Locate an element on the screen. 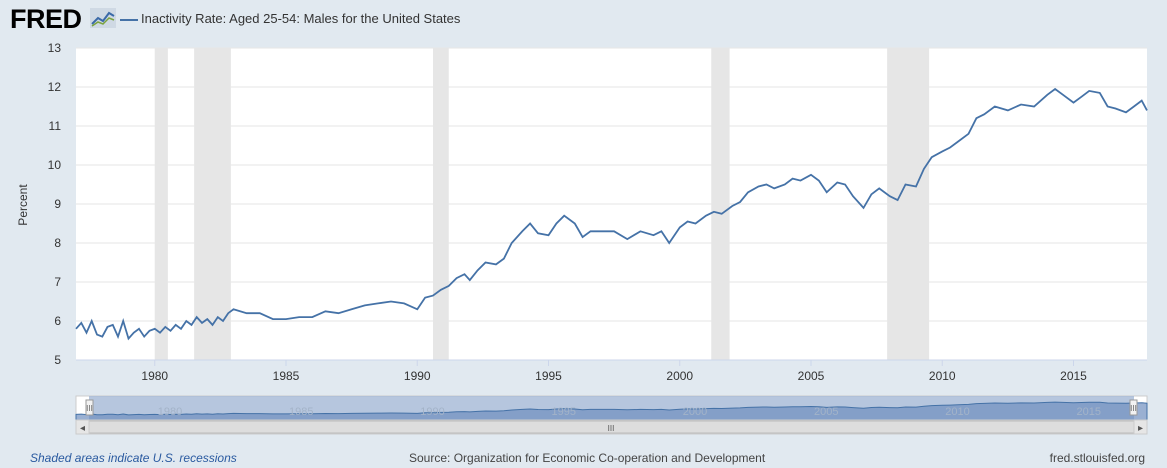 The image size is (1167, 468). navigator-labels: 1980 1985 1990 1995 2000 2005 2010 2015 is located at coordinates (629, 412).